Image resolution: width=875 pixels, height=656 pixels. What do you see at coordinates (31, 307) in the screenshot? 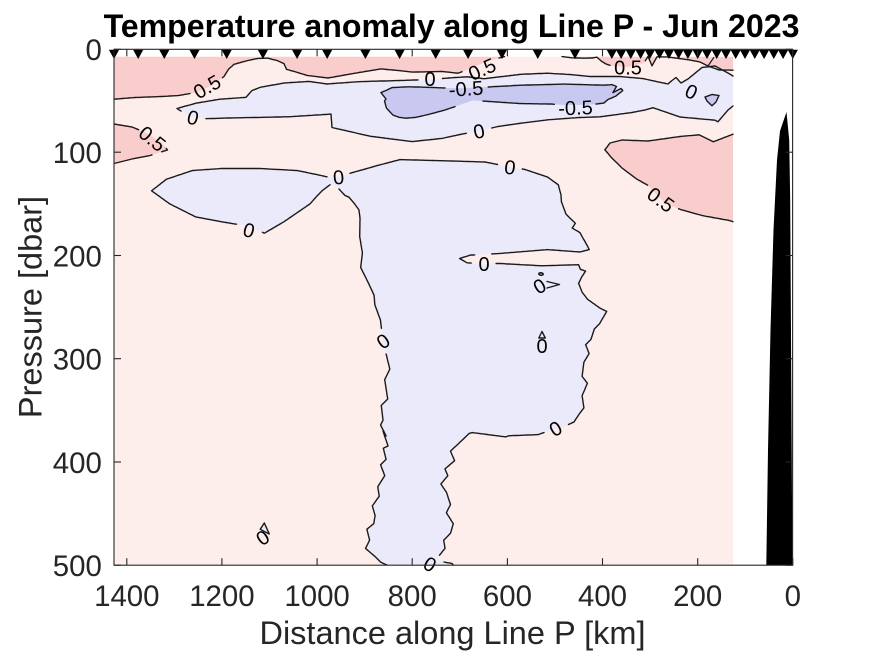
I see `svg-text: Pressure [dbar]` at bounding box center [31, 307].